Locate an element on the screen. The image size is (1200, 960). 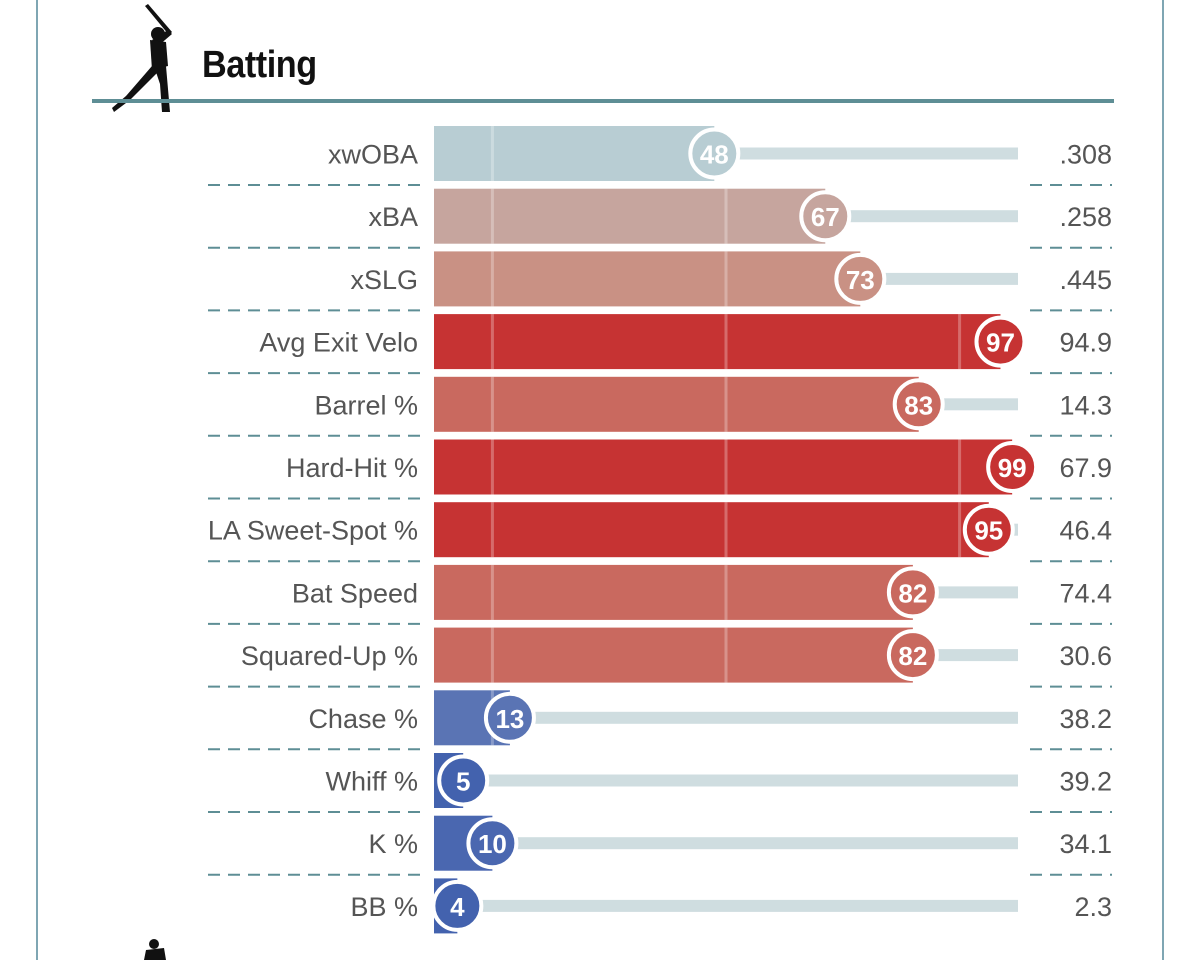
stat-value: 46.4 is located at coordinates (1085, 531).